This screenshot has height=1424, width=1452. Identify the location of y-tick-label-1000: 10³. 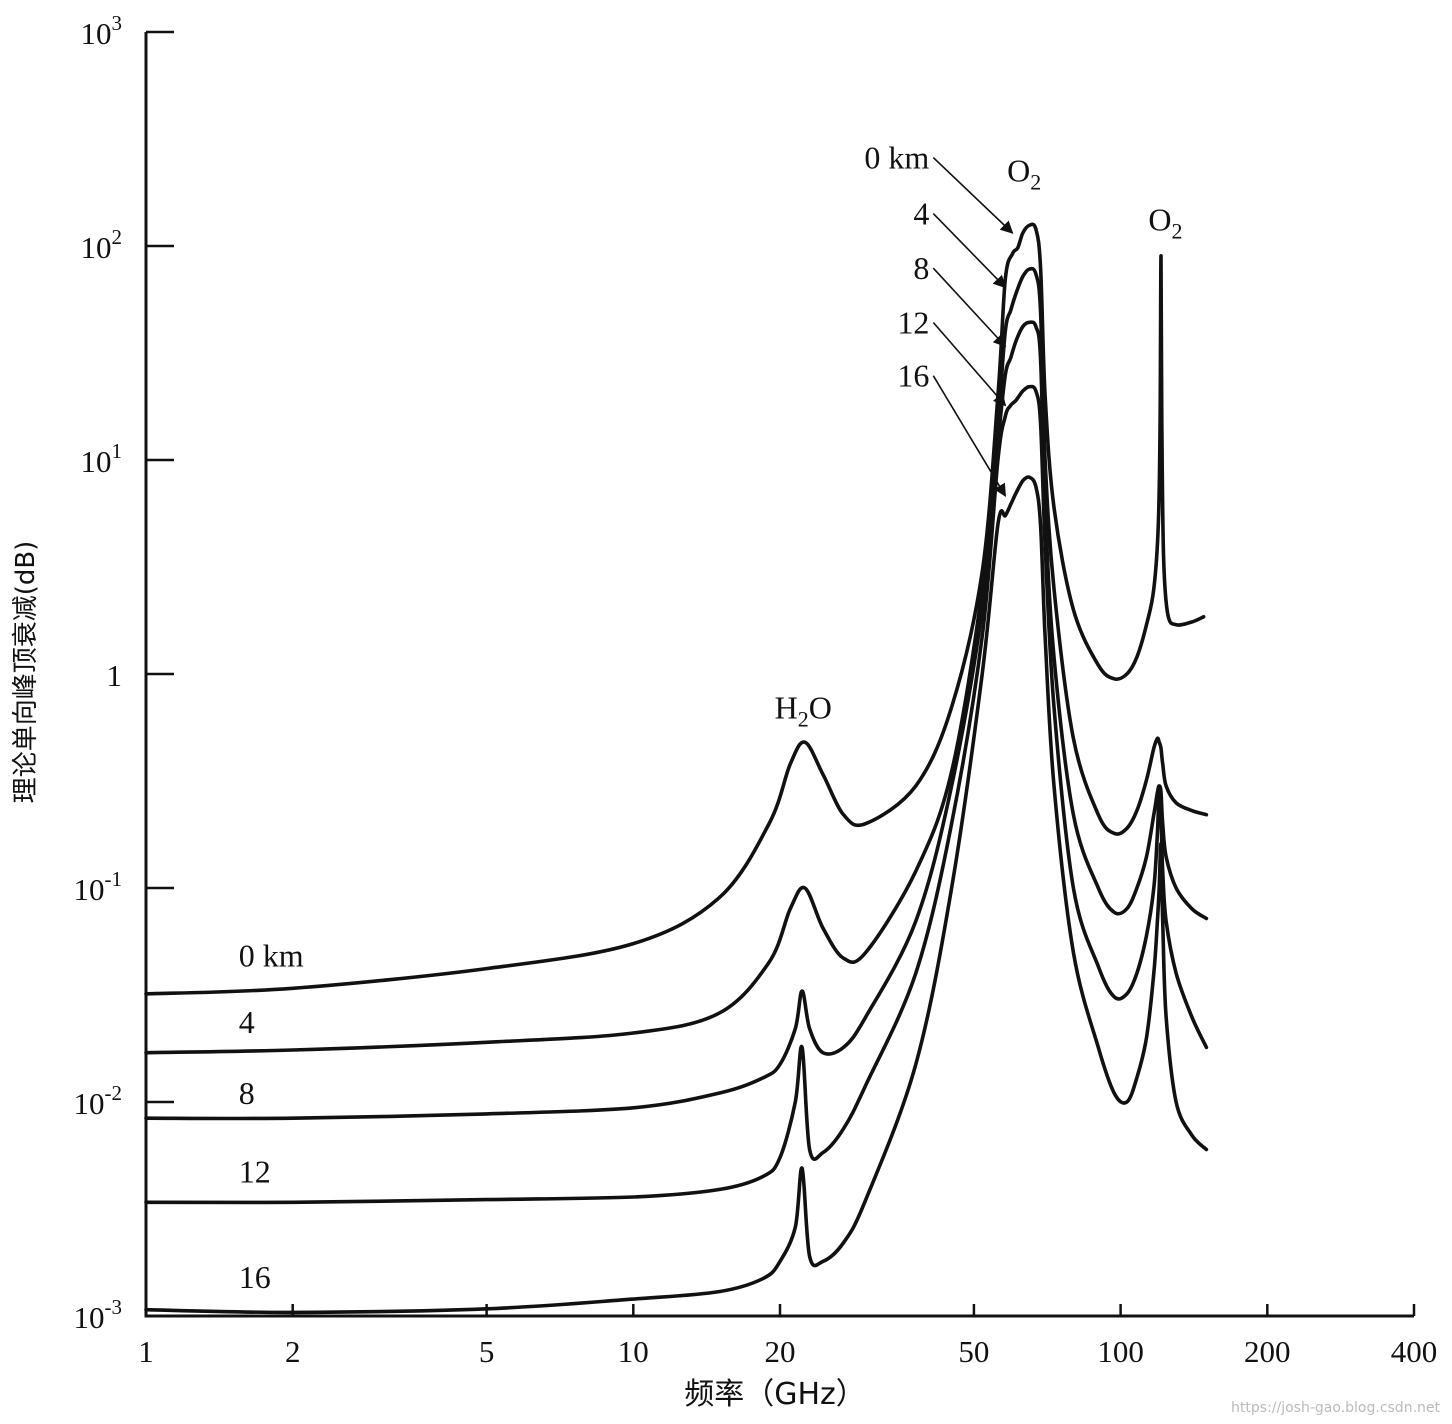
(102, 31).